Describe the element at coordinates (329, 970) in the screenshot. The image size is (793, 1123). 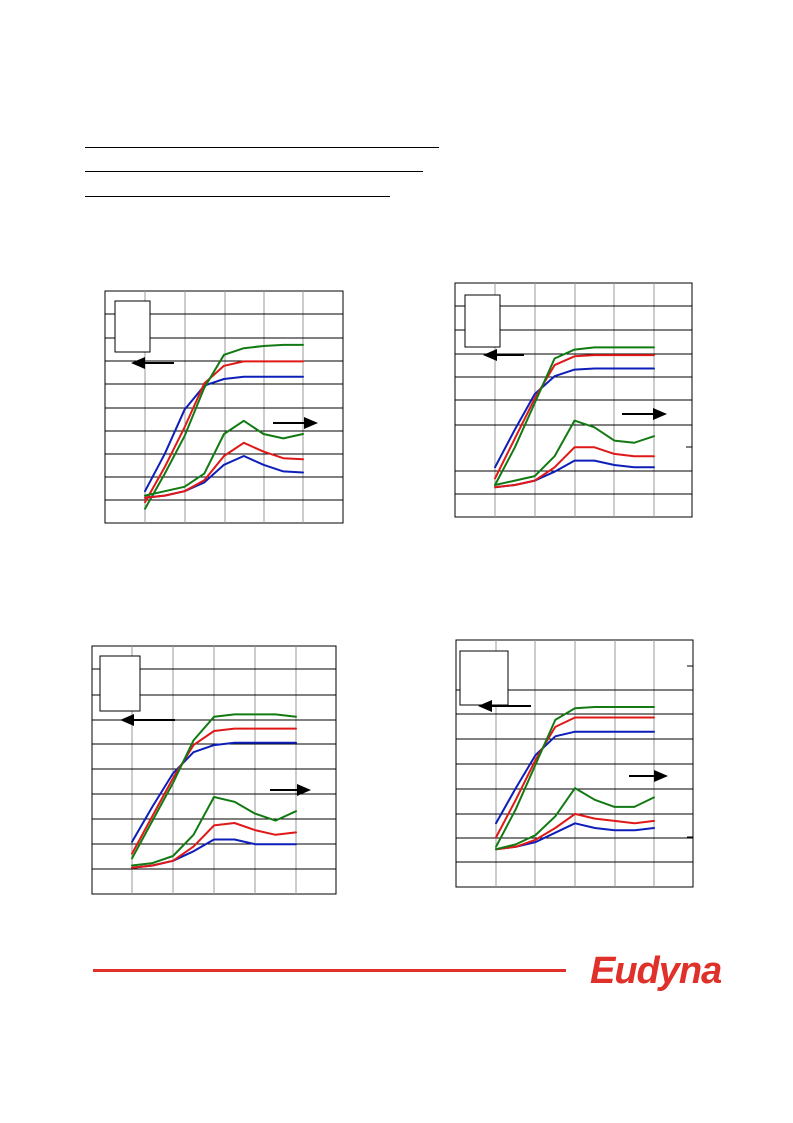
I see `footer-divider` at that location.